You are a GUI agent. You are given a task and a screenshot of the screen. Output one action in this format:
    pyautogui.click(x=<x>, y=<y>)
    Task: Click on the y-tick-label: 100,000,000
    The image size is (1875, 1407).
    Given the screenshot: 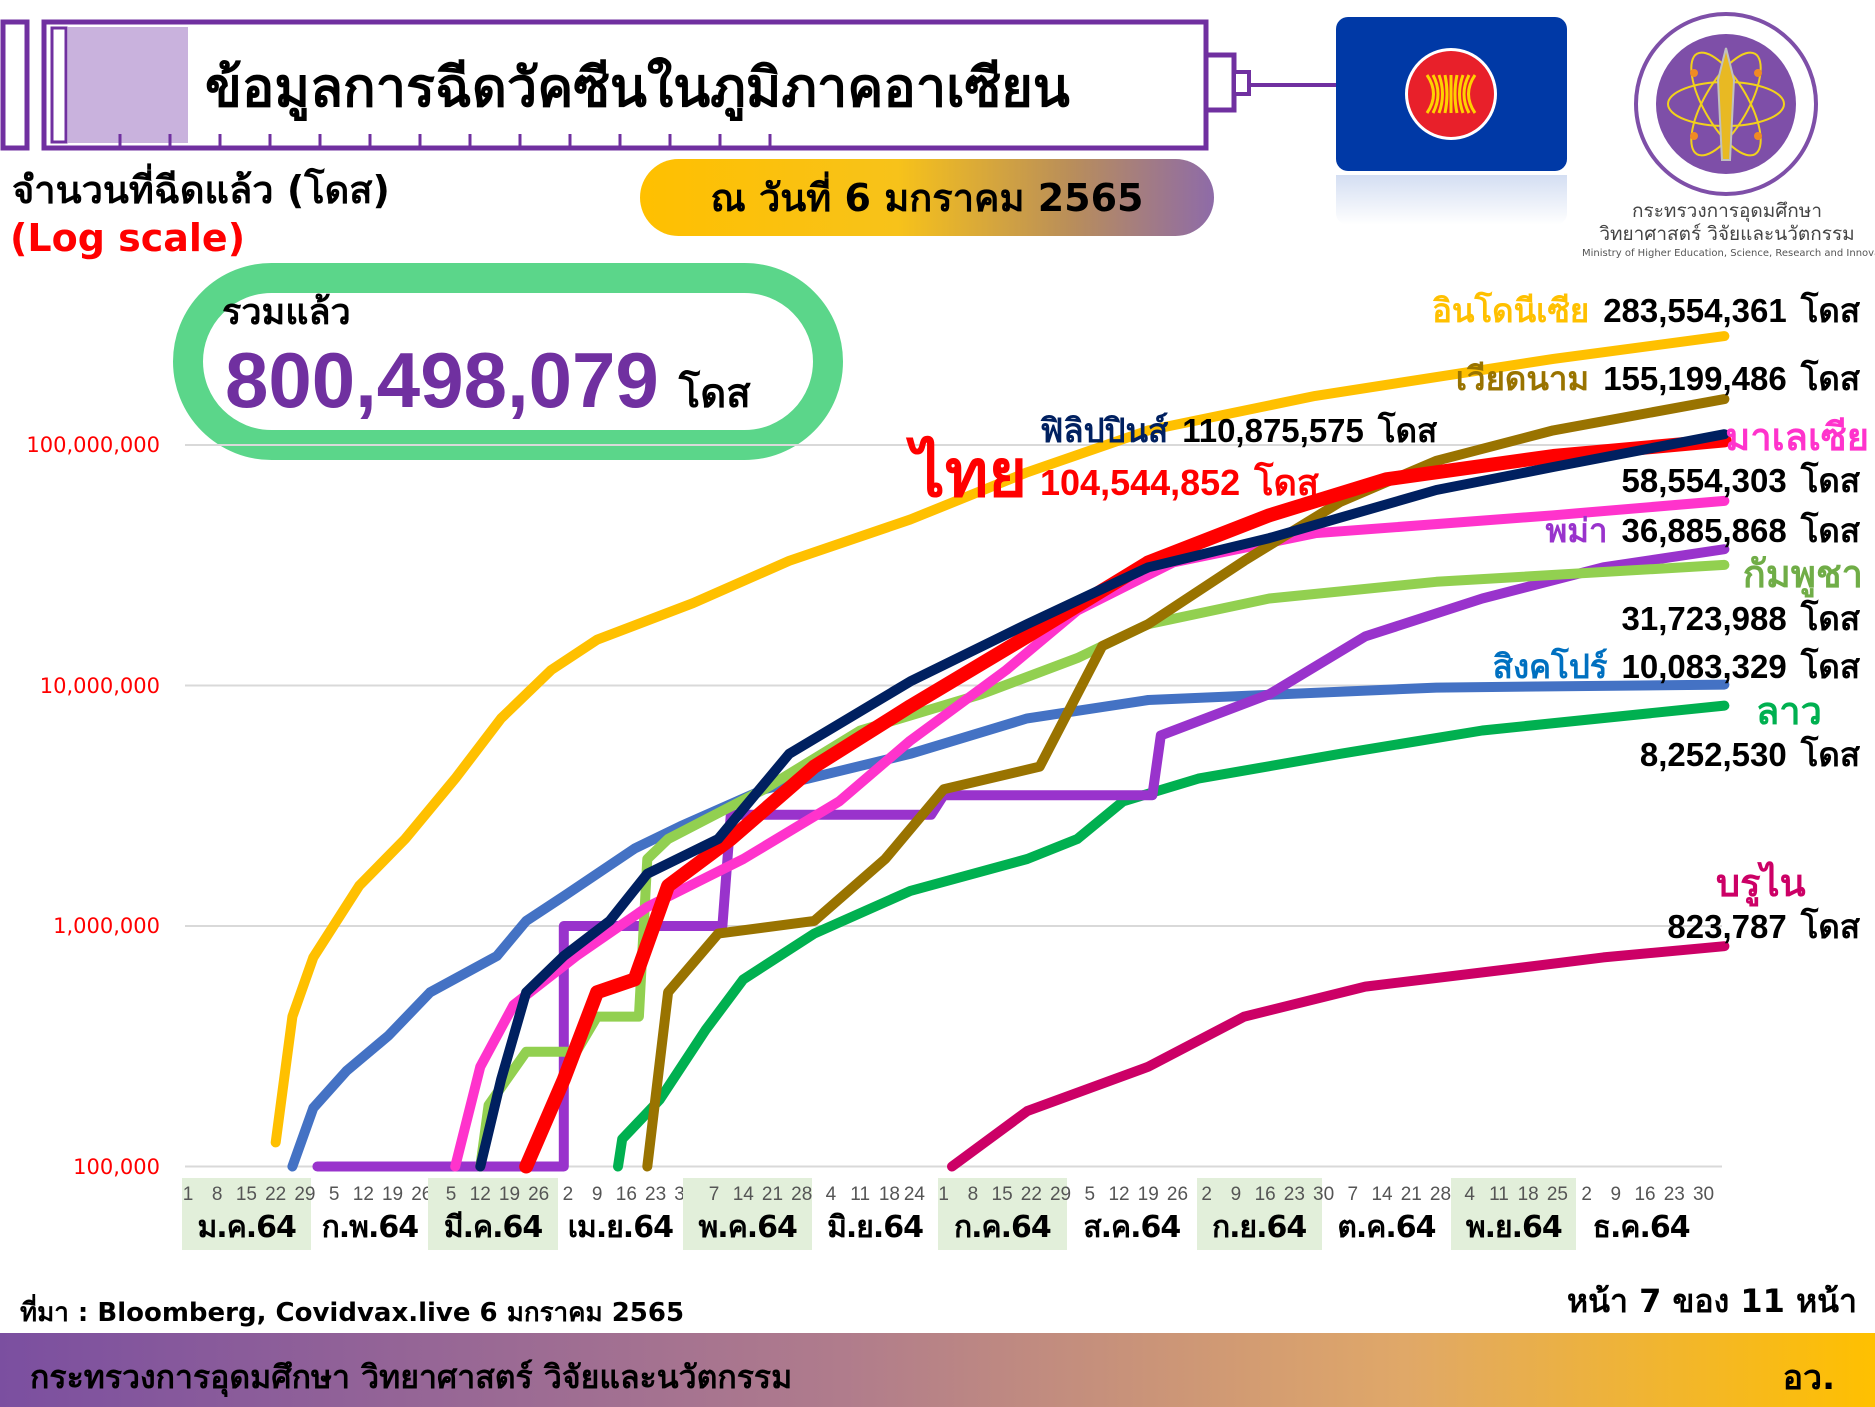 What is the action you would take?
    pyautogui.click(x=93, y=445)
    